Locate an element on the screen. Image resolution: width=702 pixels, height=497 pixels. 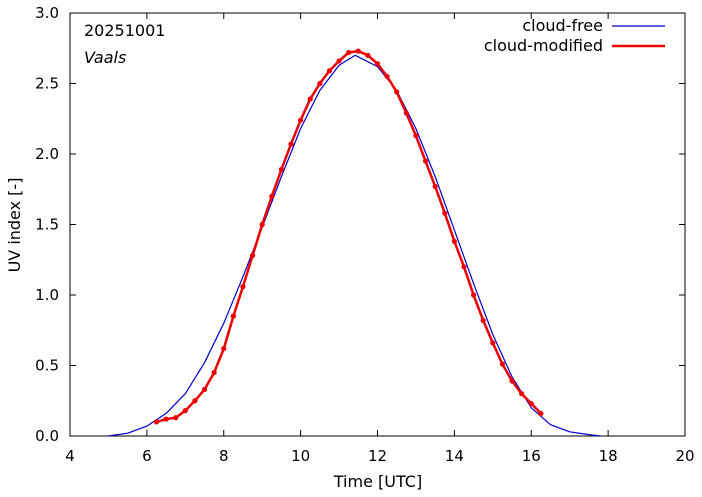
y-tick-label: 1.5 is located at coordinates (47, 225).